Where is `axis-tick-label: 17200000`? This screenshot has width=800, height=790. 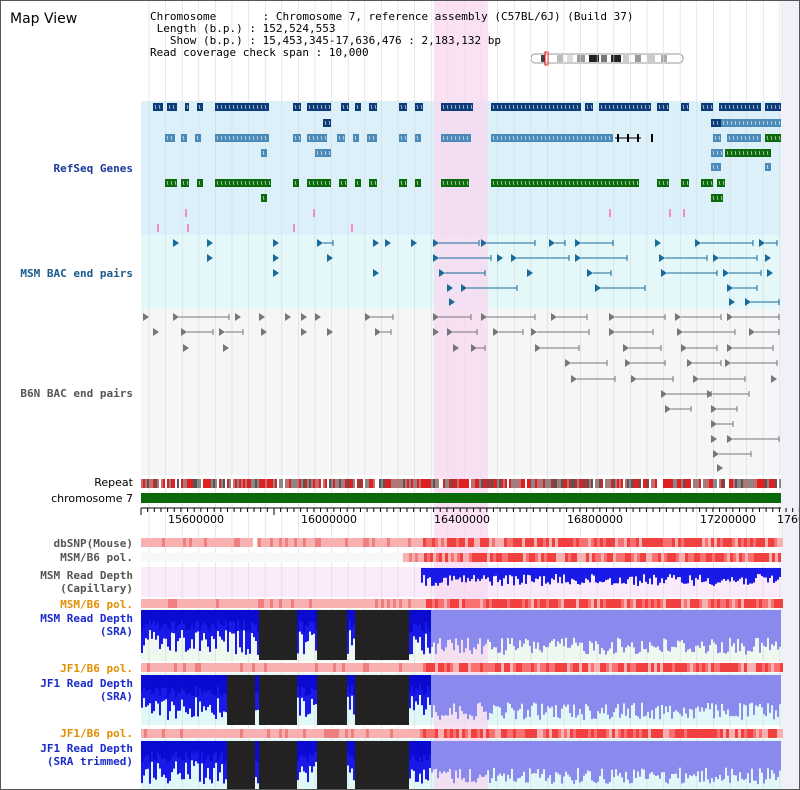 axis-tick-label: 17200000 is located at coordinates (728, 519).